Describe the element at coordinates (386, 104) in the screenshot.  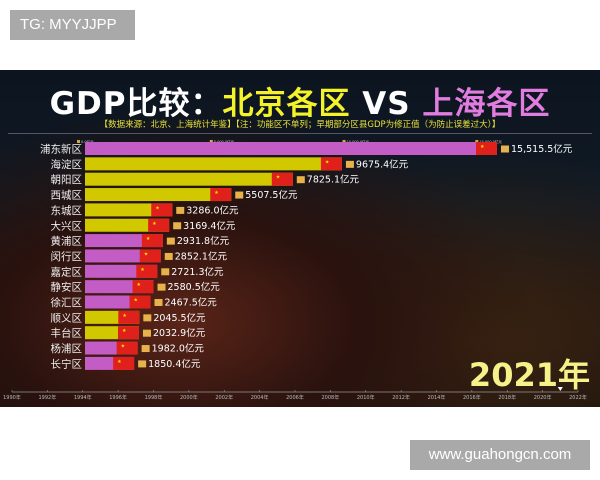
I see `title-vs: VS` at that location.